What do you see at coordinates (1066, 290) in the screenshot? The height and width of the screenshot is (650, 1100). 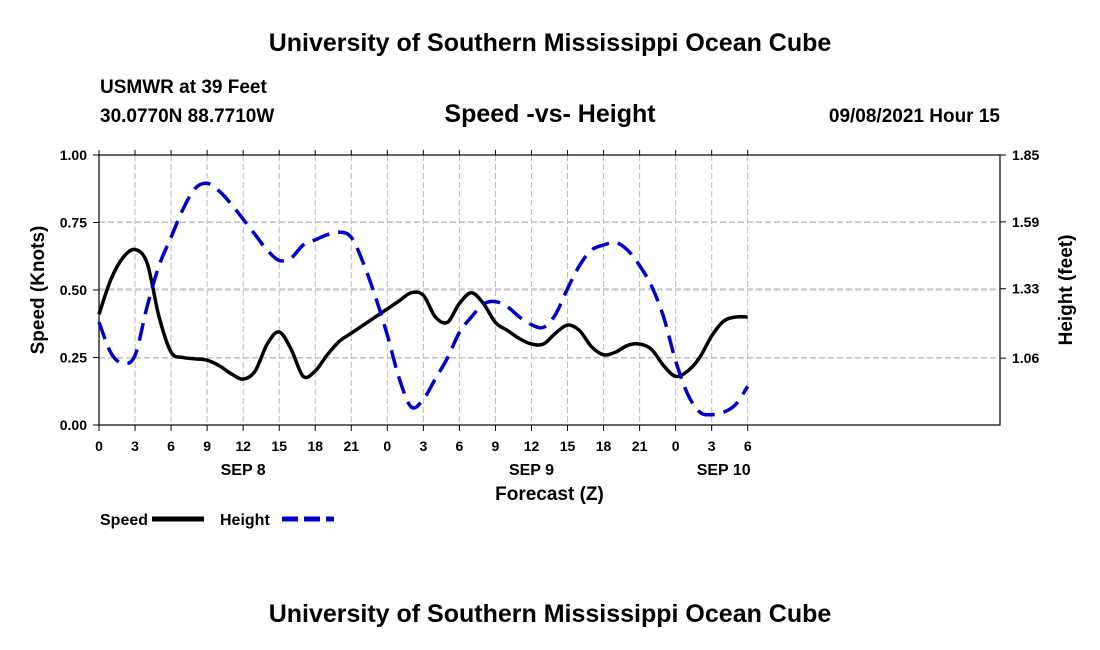 I see `y-right-axis-title: Height (feet)` at bounding box center [1066, 290].